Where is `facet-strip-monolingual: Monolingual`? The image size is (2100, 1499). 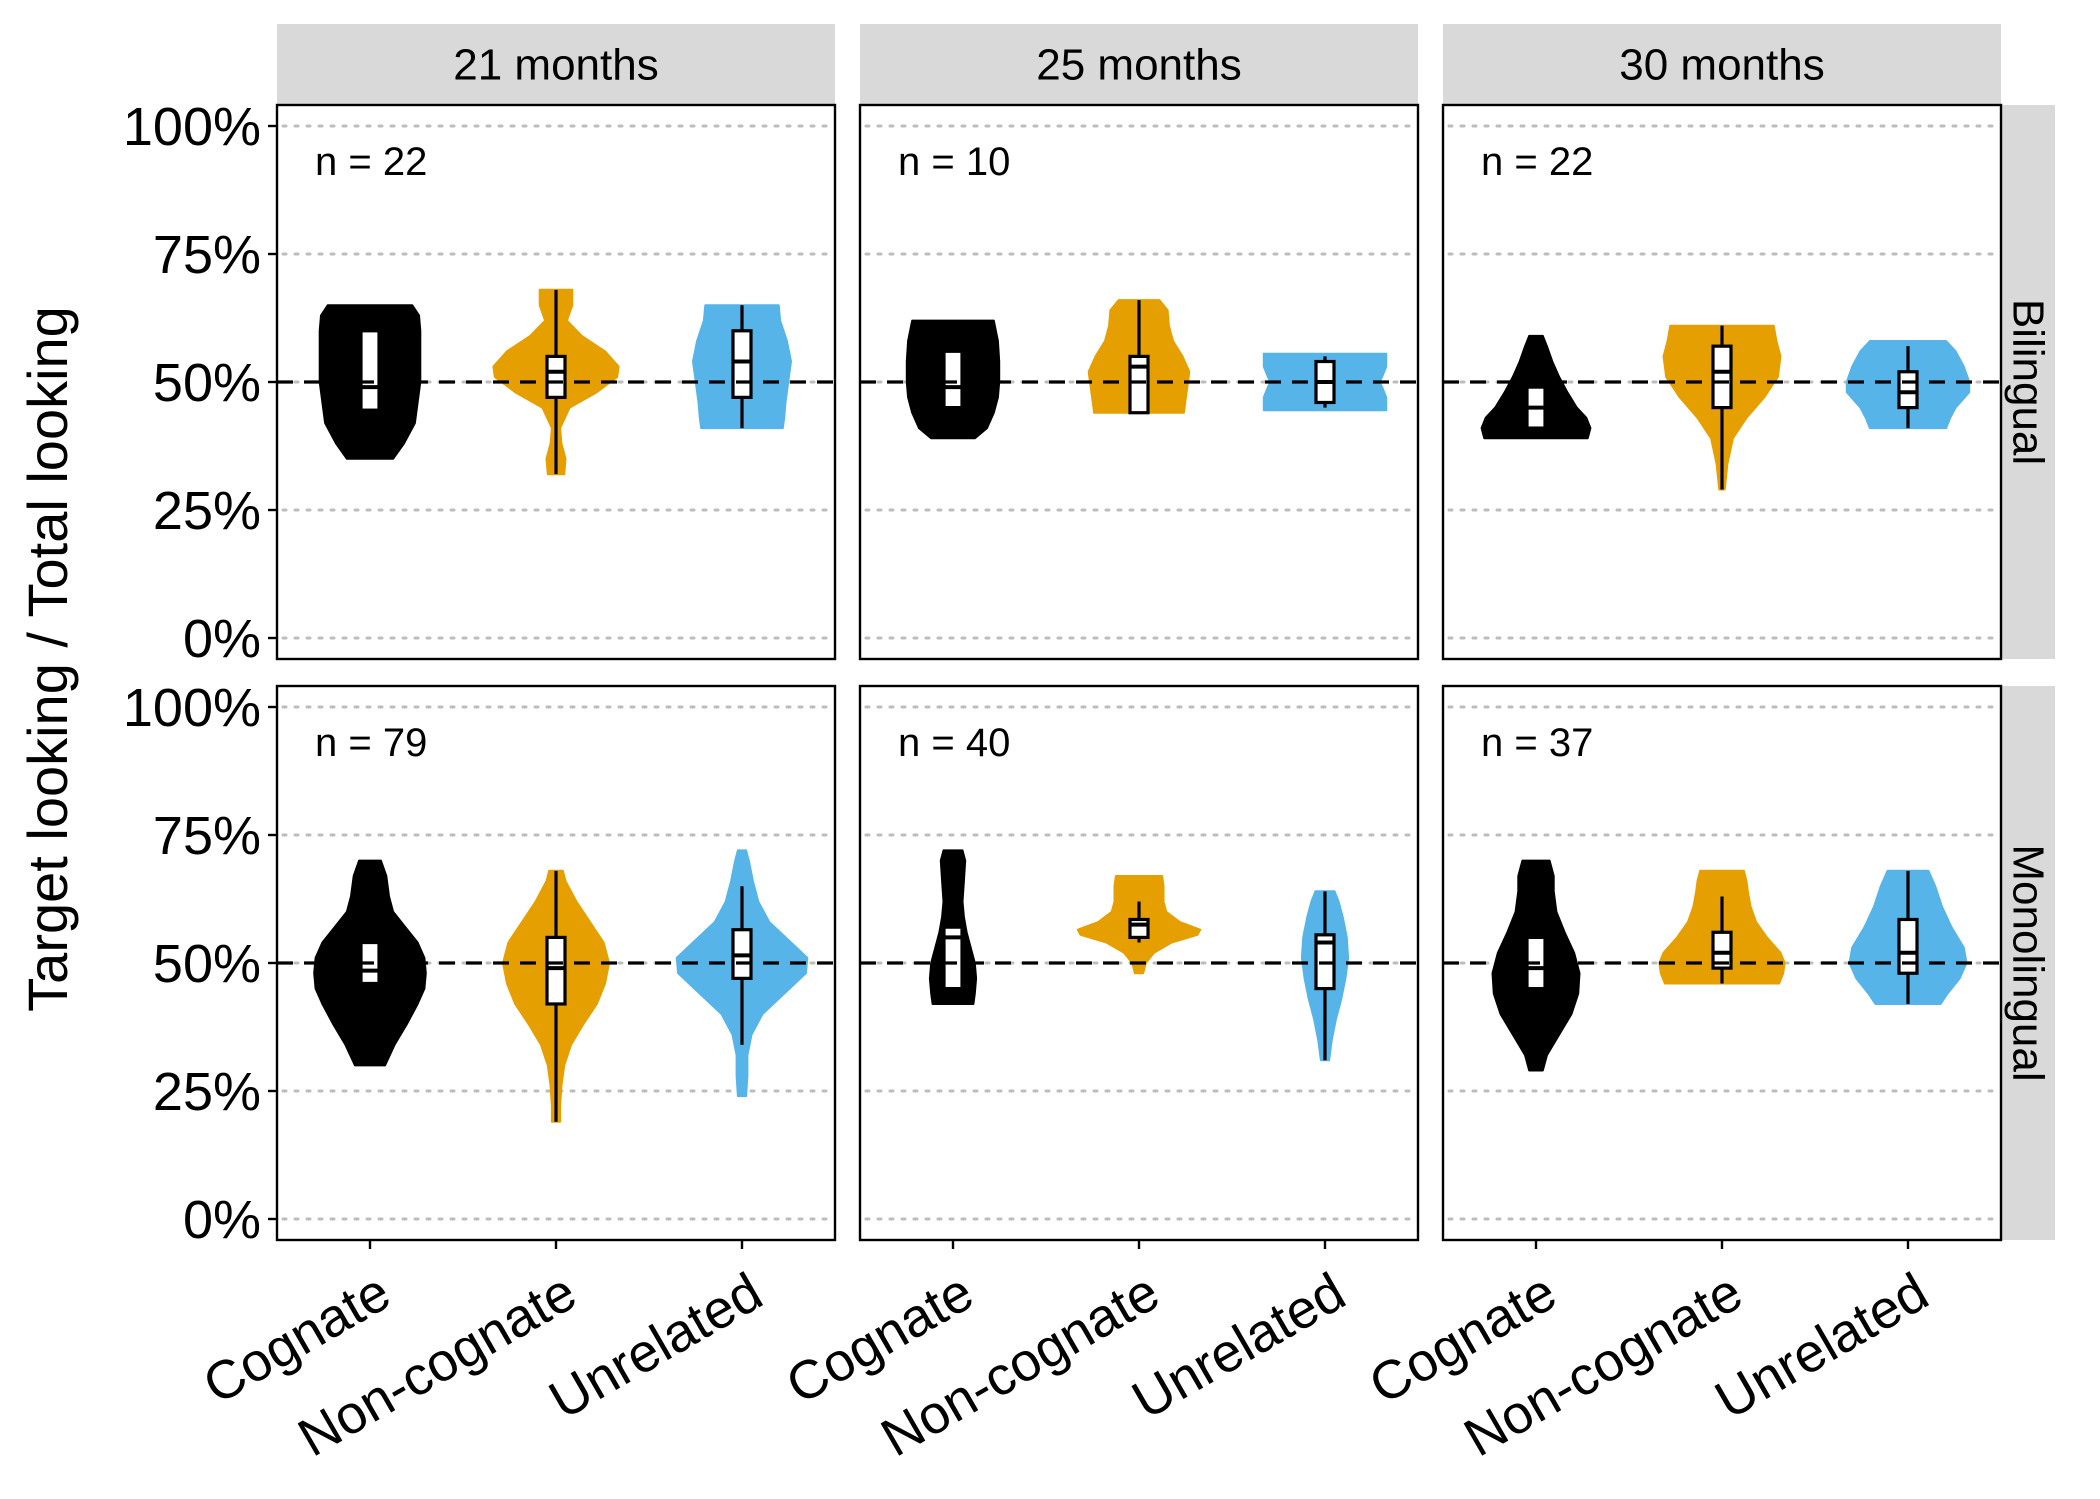 facet-strip-monolingual: Monolingual is located at coordinates (2028, 963).